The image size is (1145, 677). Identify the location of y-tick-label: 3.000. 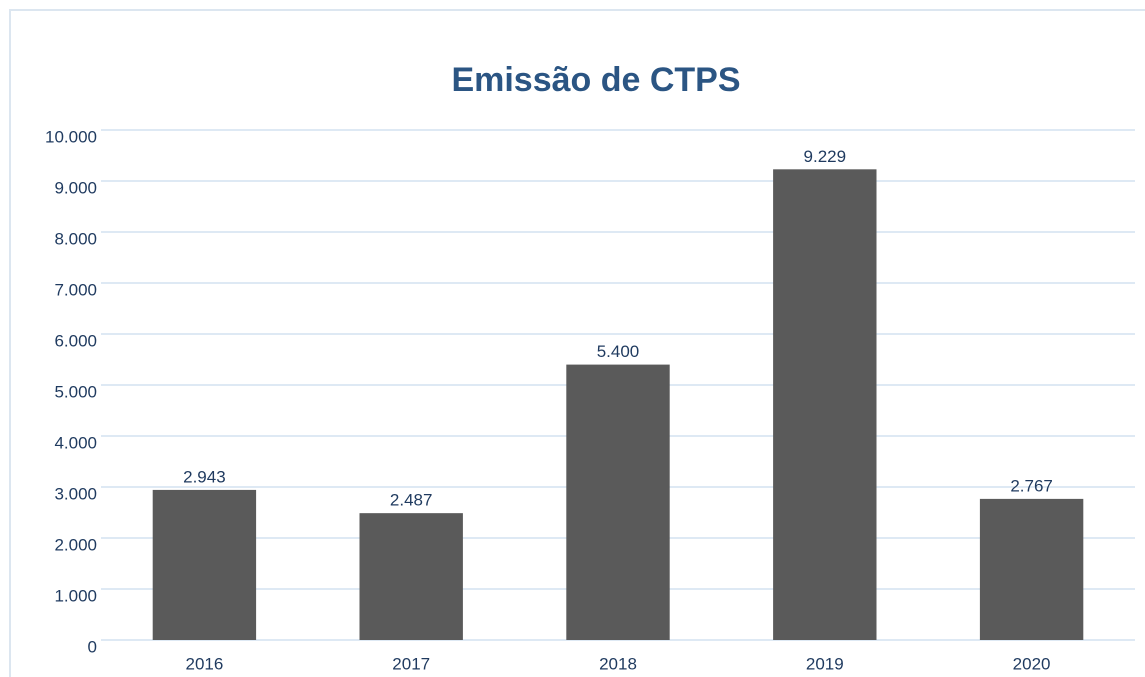
(75, 493).